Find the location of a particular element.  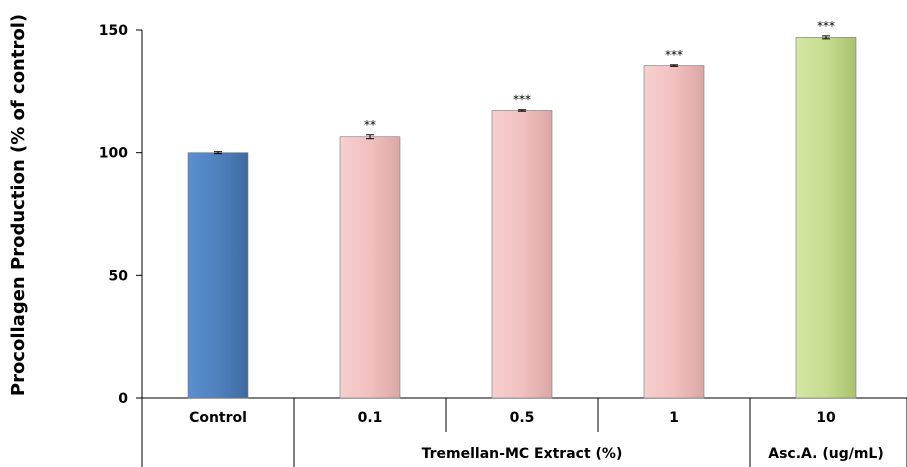

y-tick-label: 150 is located at coordinates (113, 31).